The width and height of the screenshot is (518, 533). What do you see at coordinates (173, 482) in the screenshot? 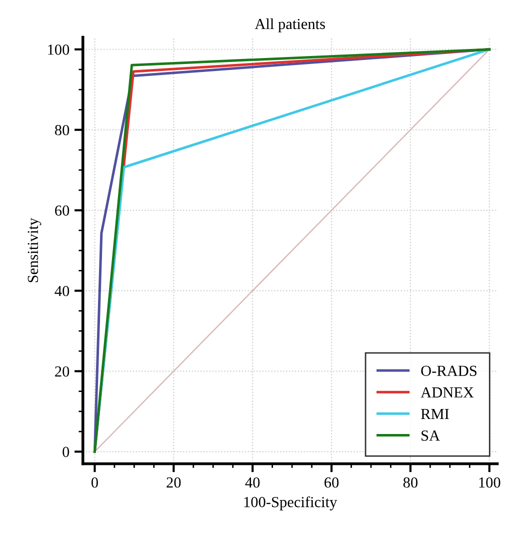
I see `x-tick-label: 20` at bounding box center [173, 482].